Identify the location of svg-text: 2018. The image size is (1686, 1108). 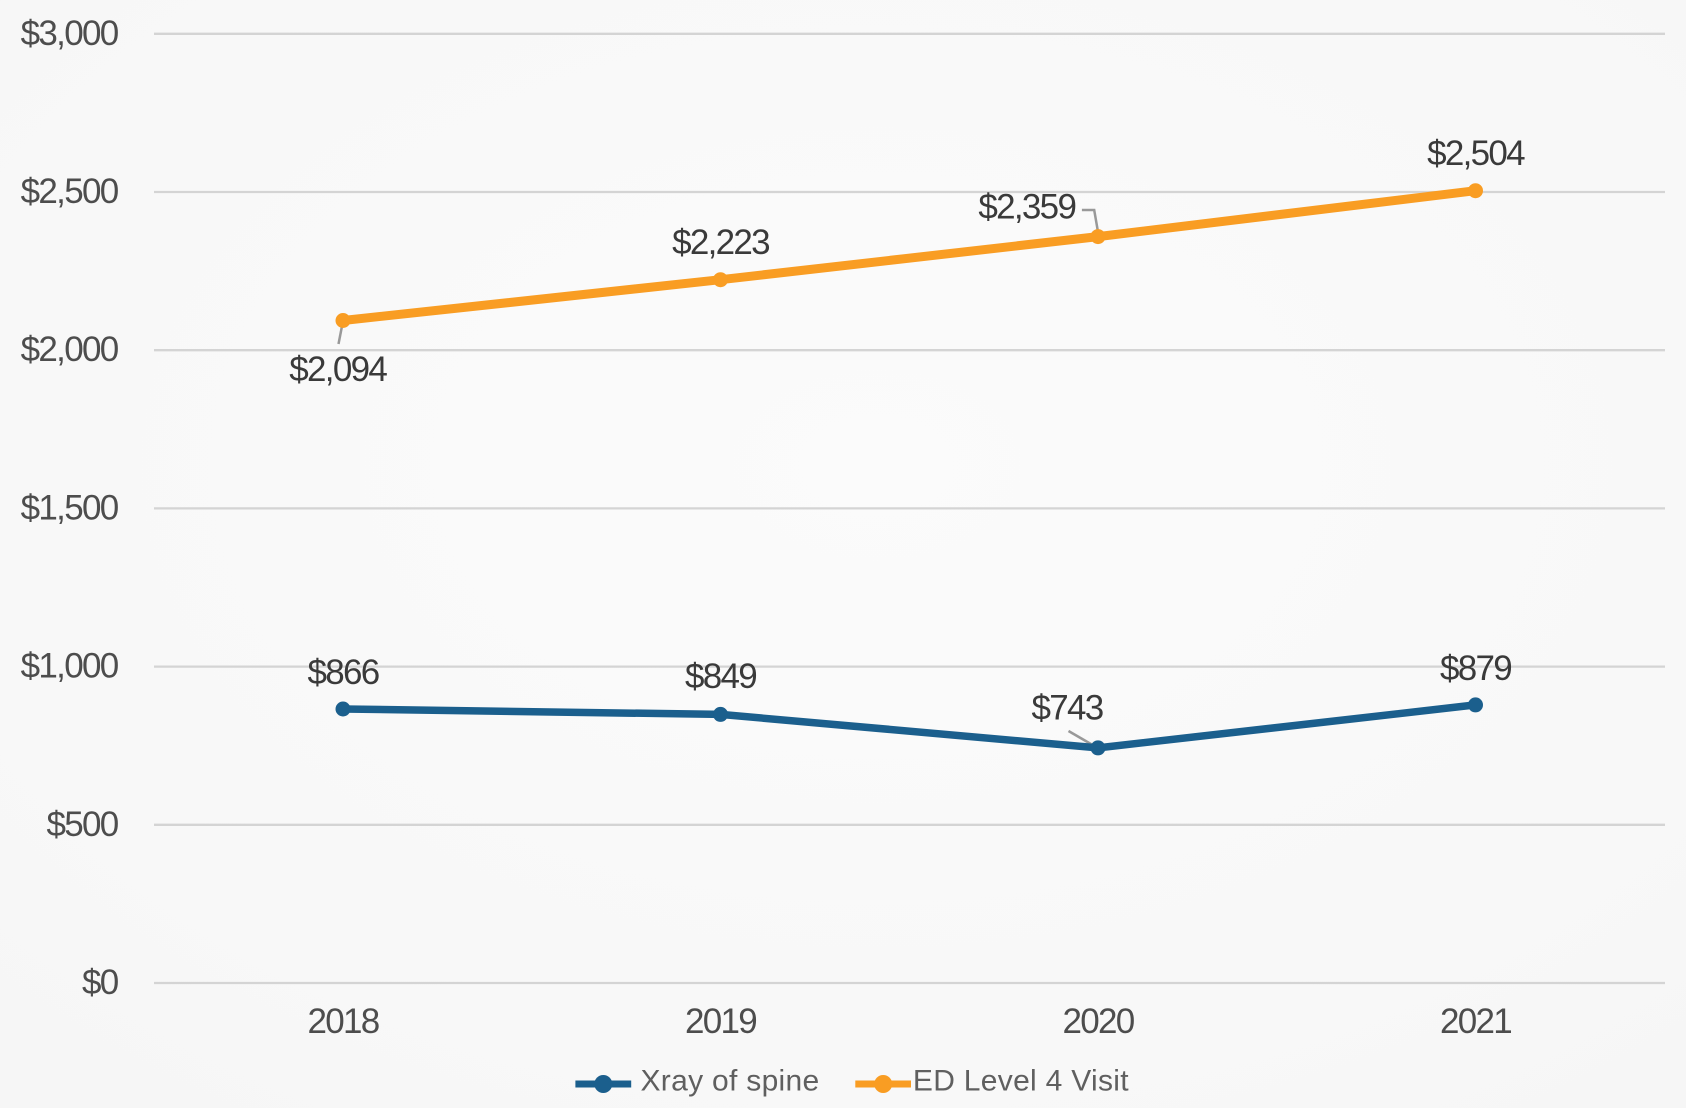
(342, 1021).